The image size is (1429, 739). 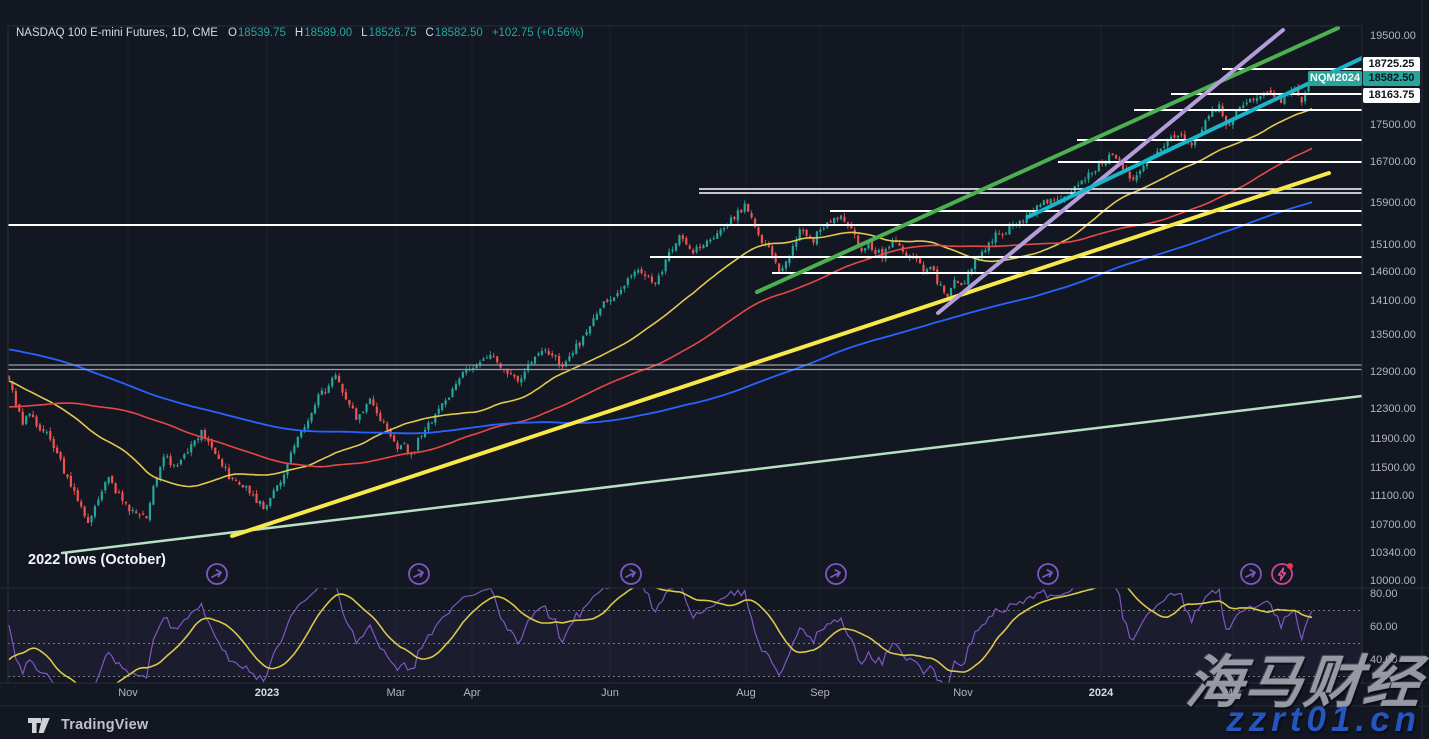 What do you see at coordinates (610, 693) in the screenshot?
I see `time-axis-label: Jun` at bounding box center [610, 693].